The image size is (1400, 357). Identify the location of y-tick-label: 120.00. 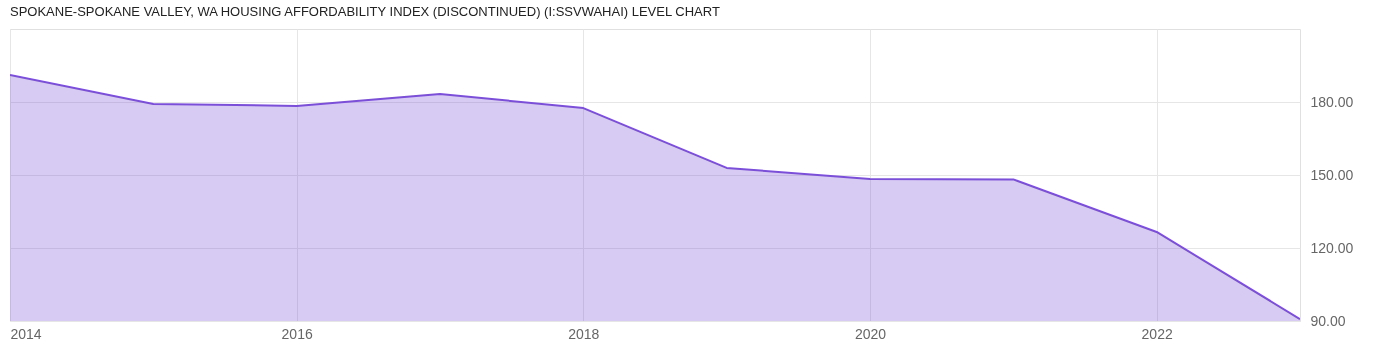
(1332, 247).